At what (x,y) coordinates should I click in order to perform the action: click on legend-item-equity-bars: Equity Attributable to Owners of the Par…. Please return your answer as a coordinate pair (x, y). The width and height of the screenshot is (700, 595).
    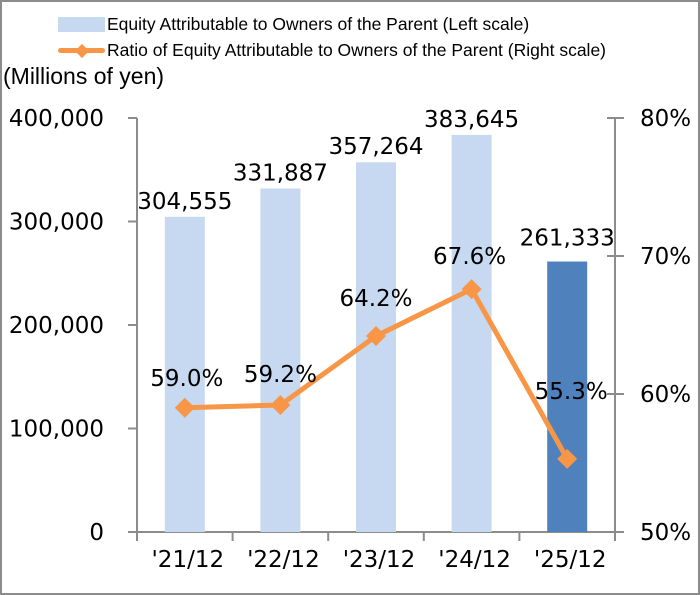
    Looking at the image, I should click on (332, 24).